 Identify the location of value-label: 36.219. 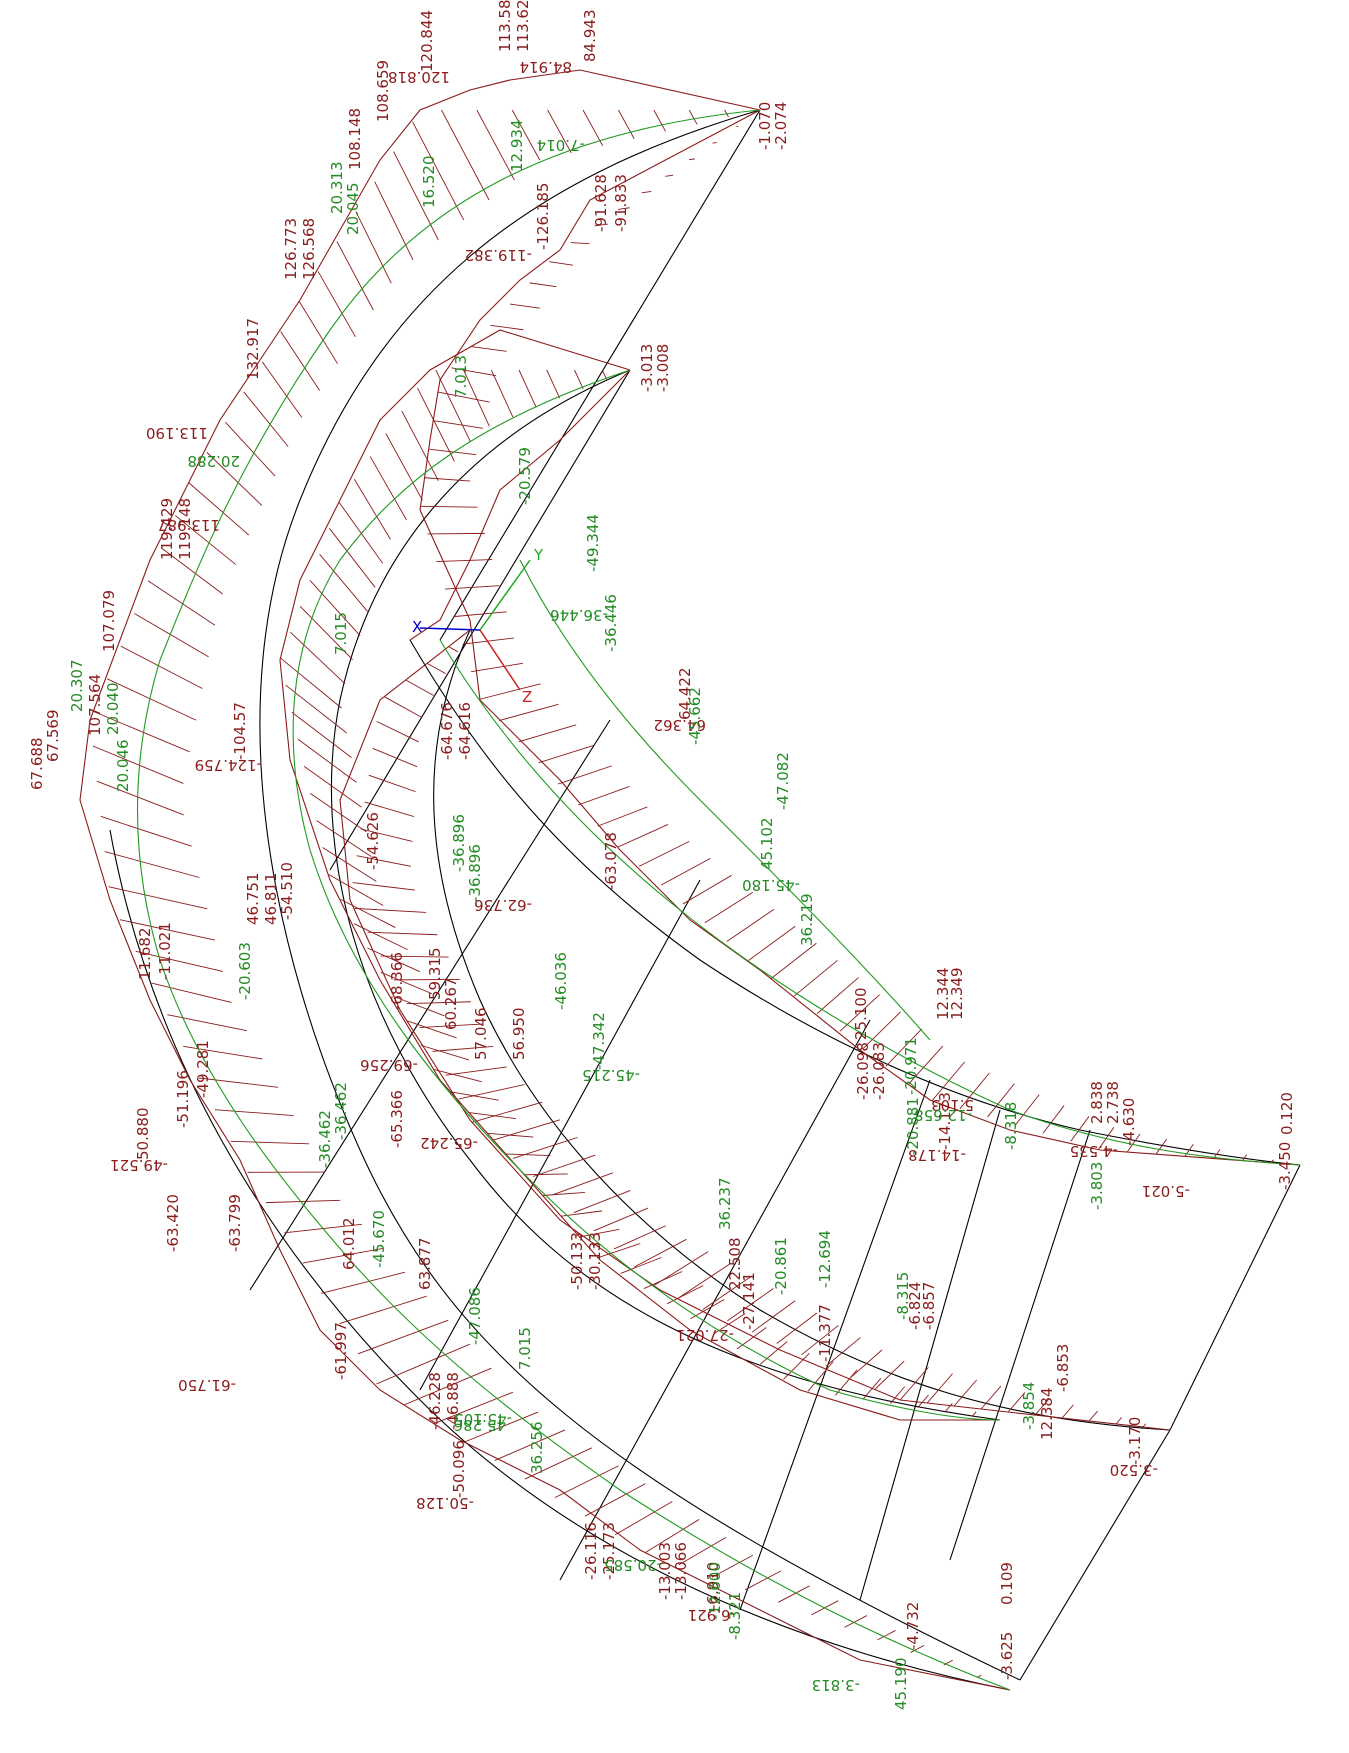
(807, 920).